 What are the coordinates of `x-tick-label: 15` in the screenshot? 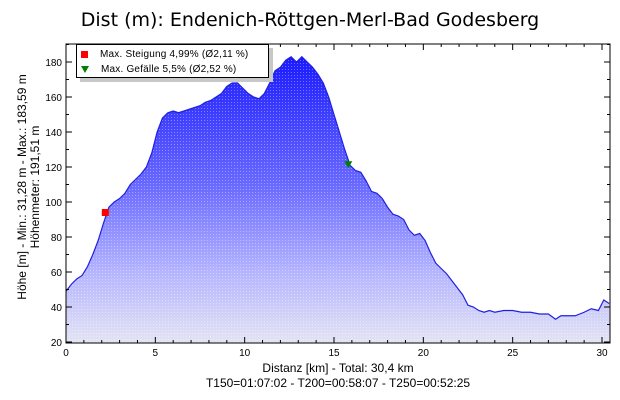 It's located at (334, 353).